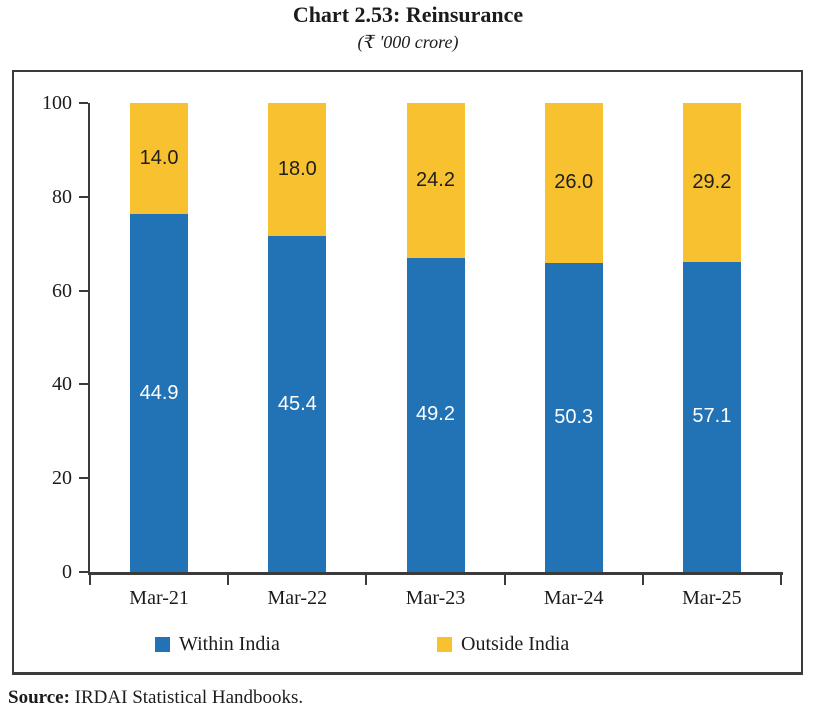 Image resolution: width=816 pixels, height=724 pixels. I want to click on bar-value-label: 14.0, so click(159, 158).